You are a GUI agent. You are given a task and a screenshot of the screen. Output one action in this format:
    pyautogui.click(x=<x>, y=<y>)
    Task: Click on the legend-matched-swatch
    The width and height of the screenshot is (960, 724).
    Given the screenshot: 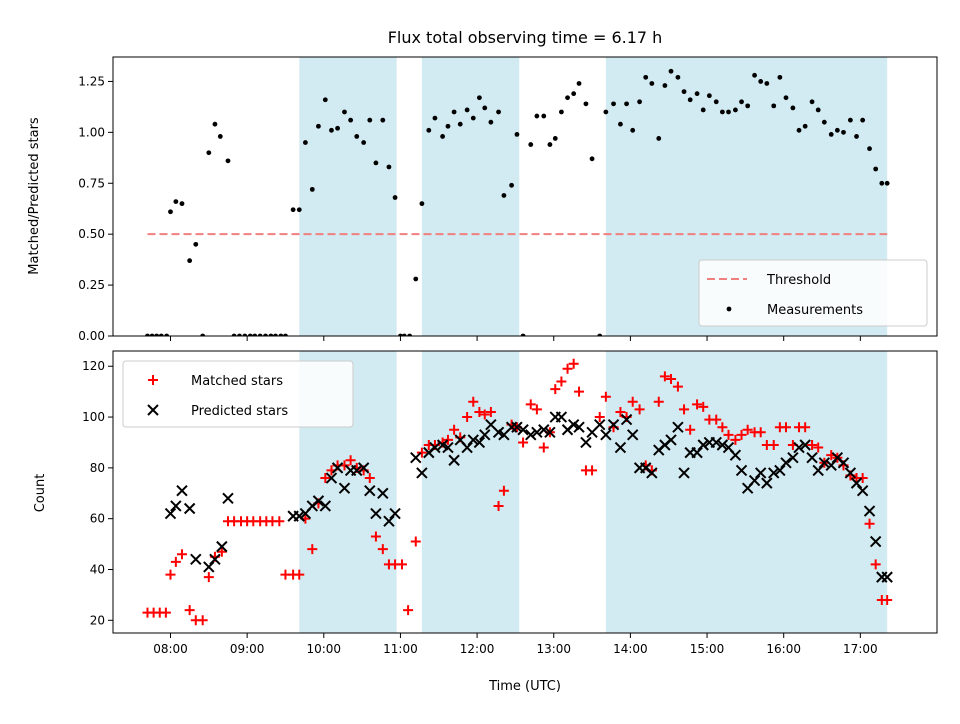 What is the action you would take?
    pyautogui.click(x=153, y=380)
    